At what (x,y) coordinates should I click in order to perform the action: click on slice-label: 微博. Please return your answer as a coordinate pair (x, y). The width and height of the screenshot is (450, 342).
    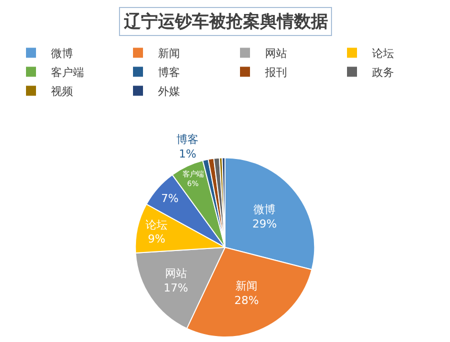
    Looking at the image, I should click on (265, 209).